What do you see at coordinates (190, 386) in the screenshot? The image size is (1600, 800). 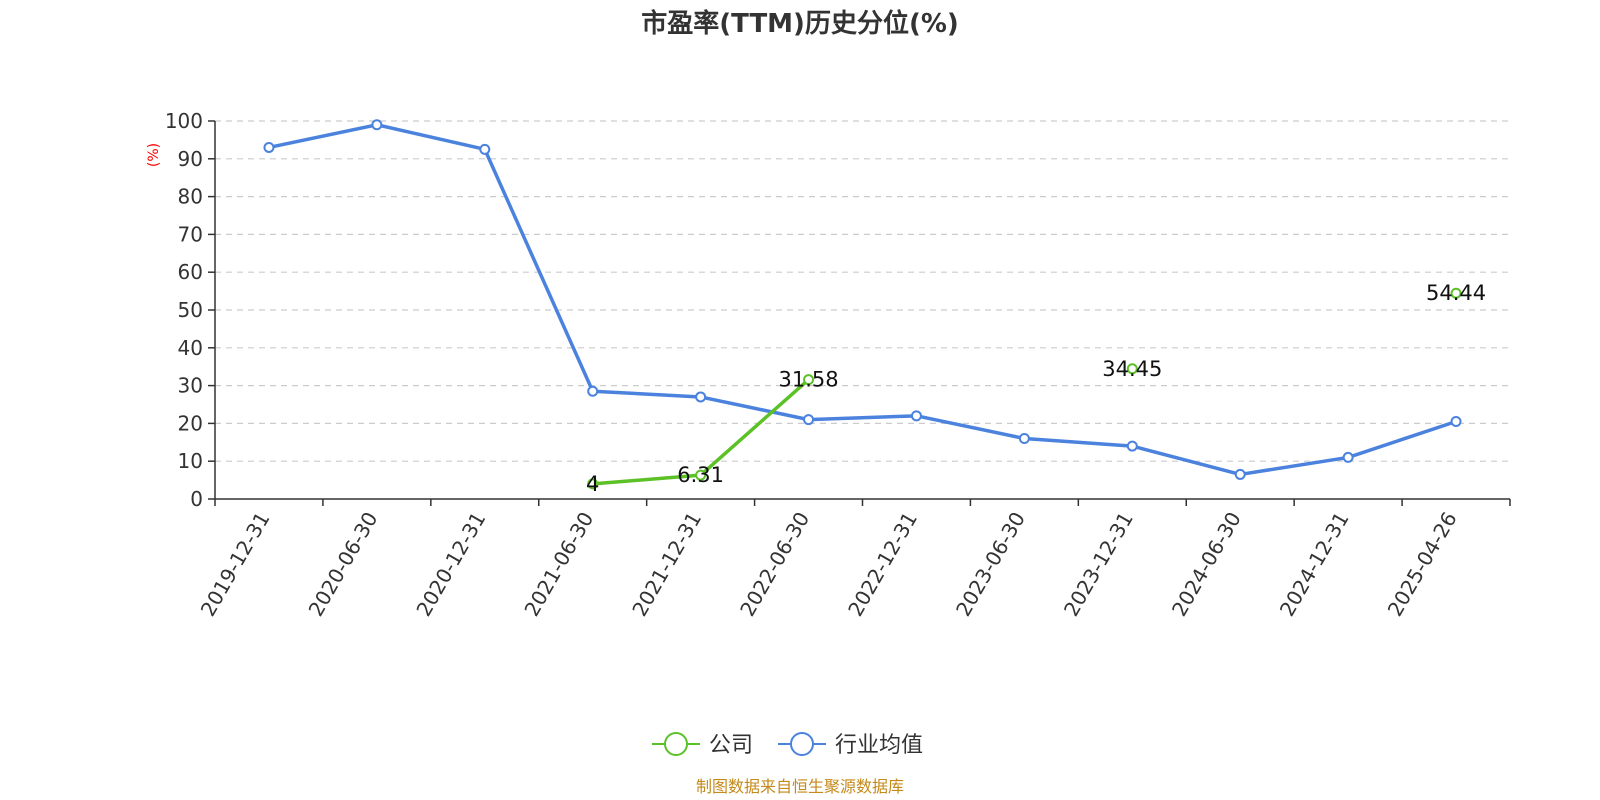 I see `y-tick-label: 30` at bounding box center [190, 386].